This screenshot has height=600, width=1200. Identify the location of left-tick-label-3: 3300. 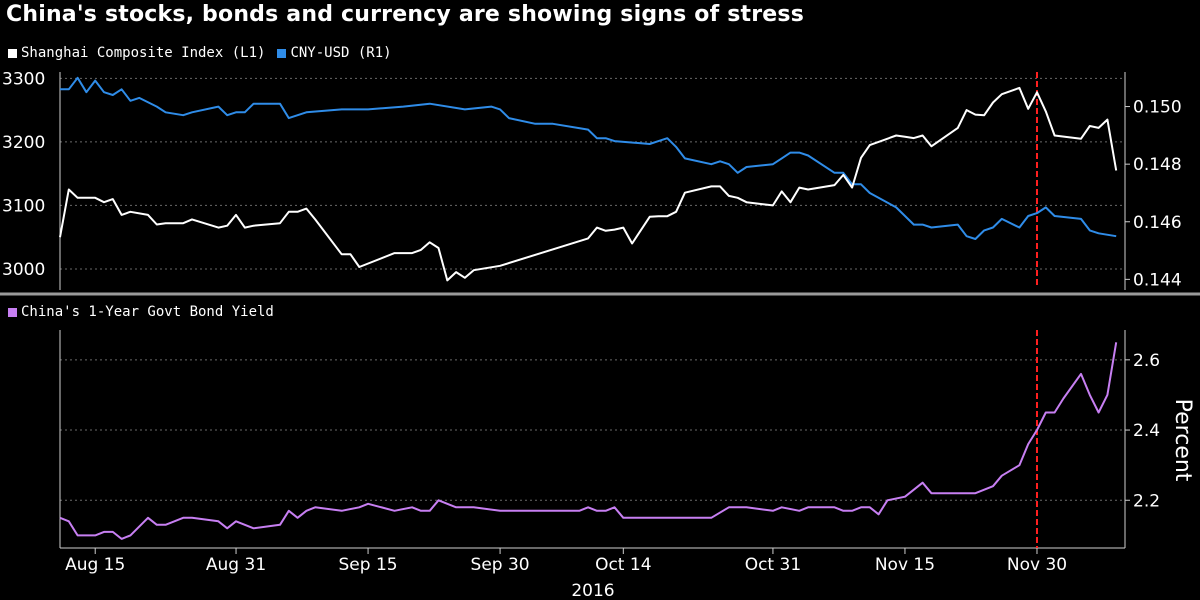
(23, 79).